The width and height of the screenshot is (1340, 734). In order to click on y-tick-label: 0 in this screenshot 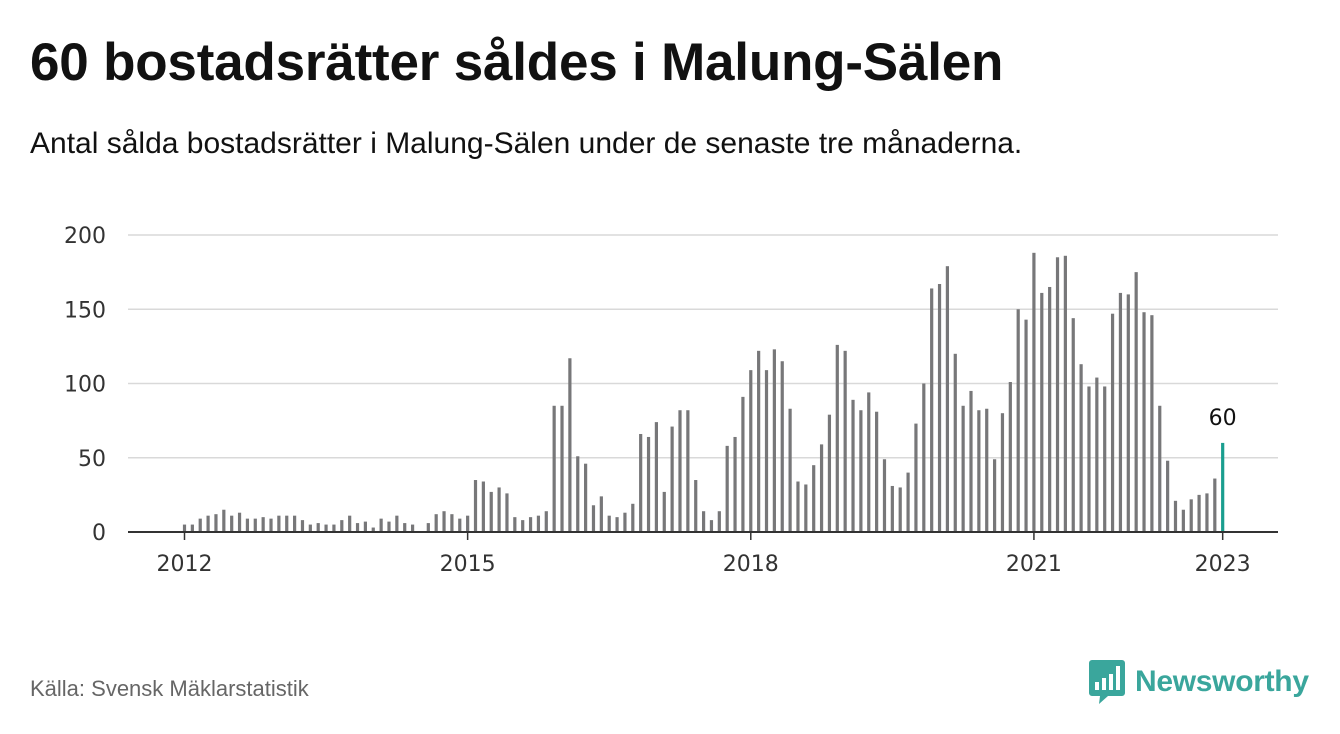, I will do `click(99, 533)`.